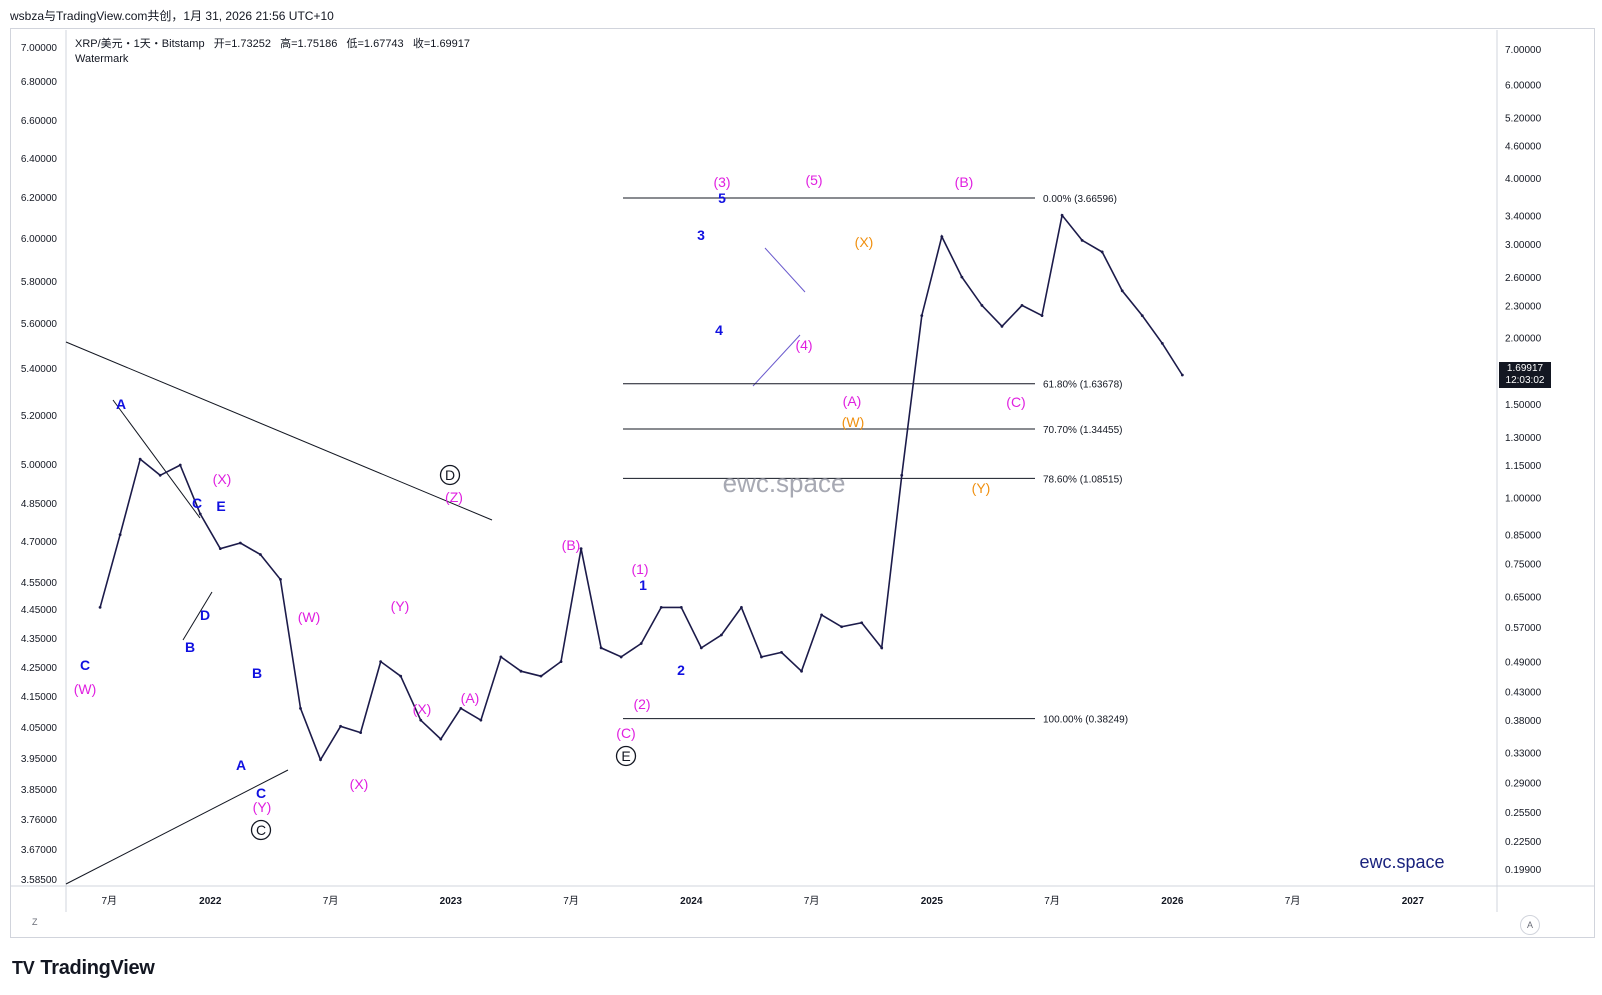  What do you see at coordinates (1523, 498) in the screenshot?
I see `right-axis-tick-label: 1.00000` at bounding box center [1523, 498].